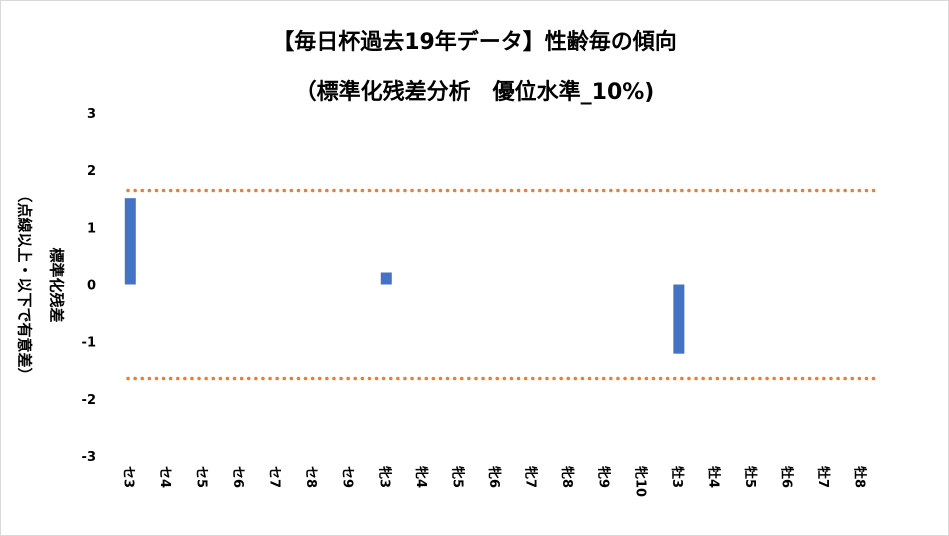 The image size is (949, 536). I want to click on x-tick-label: 牡6, so click(787, 477).